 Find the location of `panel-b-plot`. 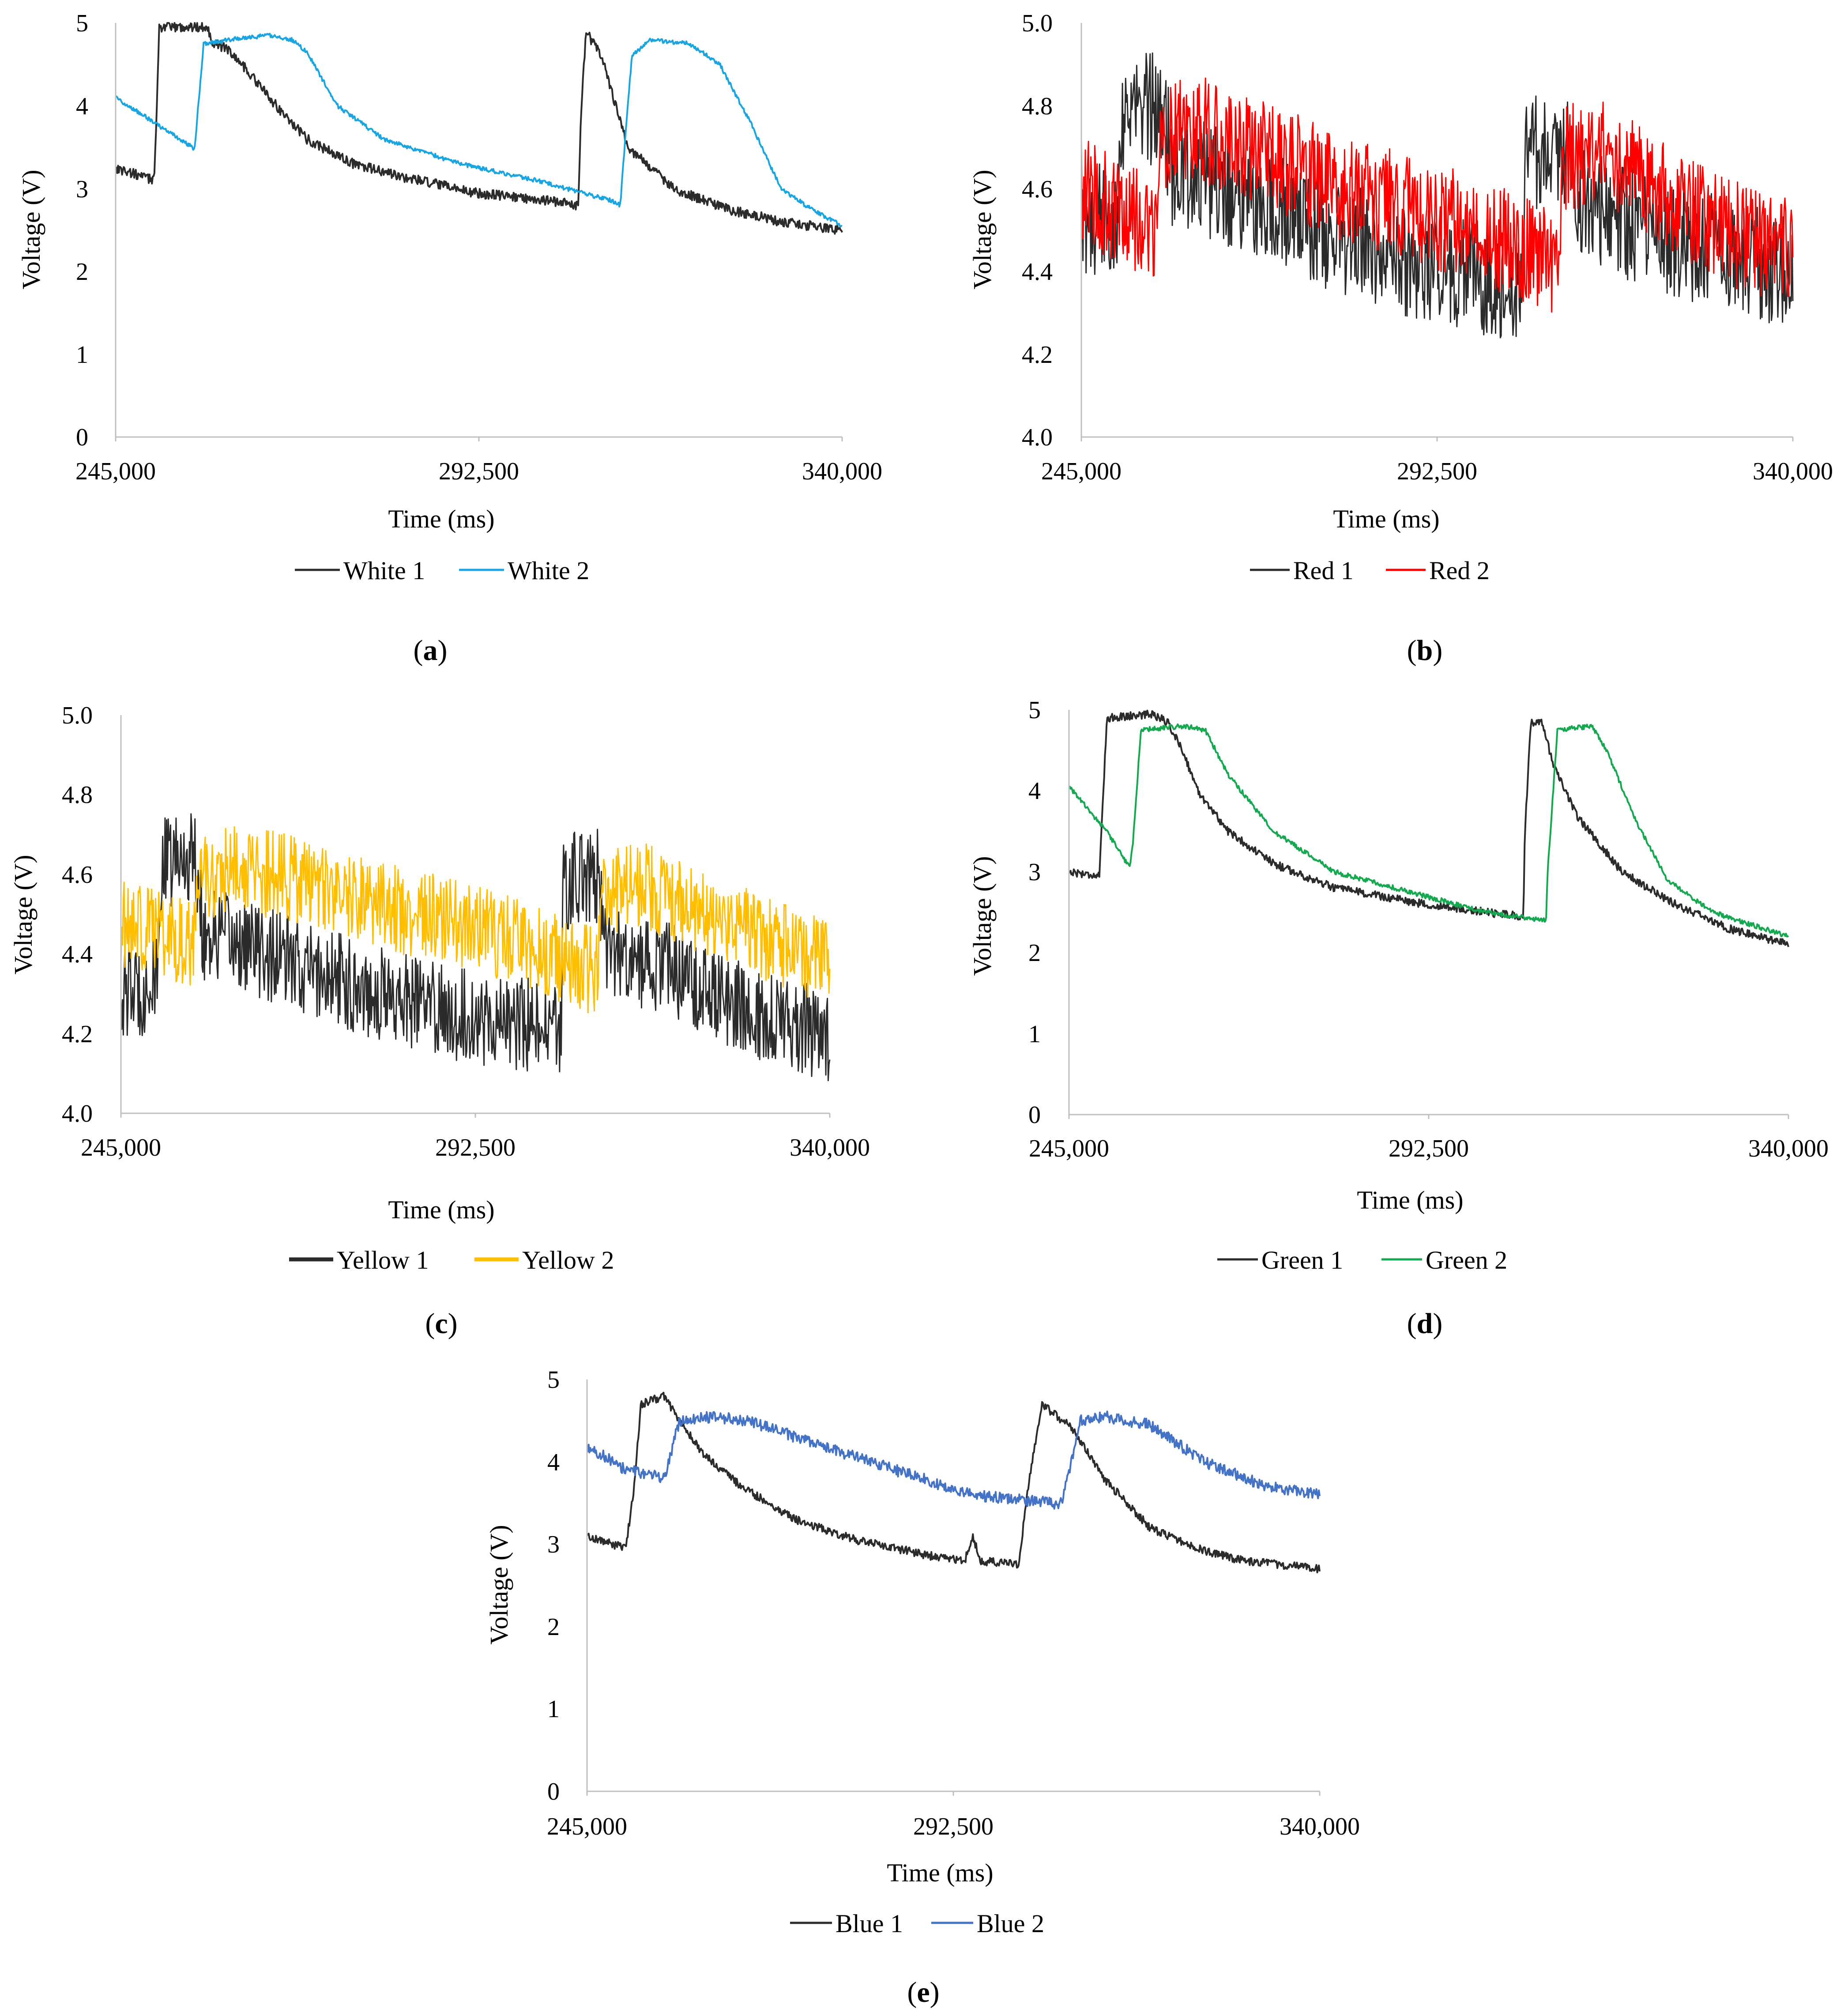

panel-b-plot is located at coordinates (1437, 246).